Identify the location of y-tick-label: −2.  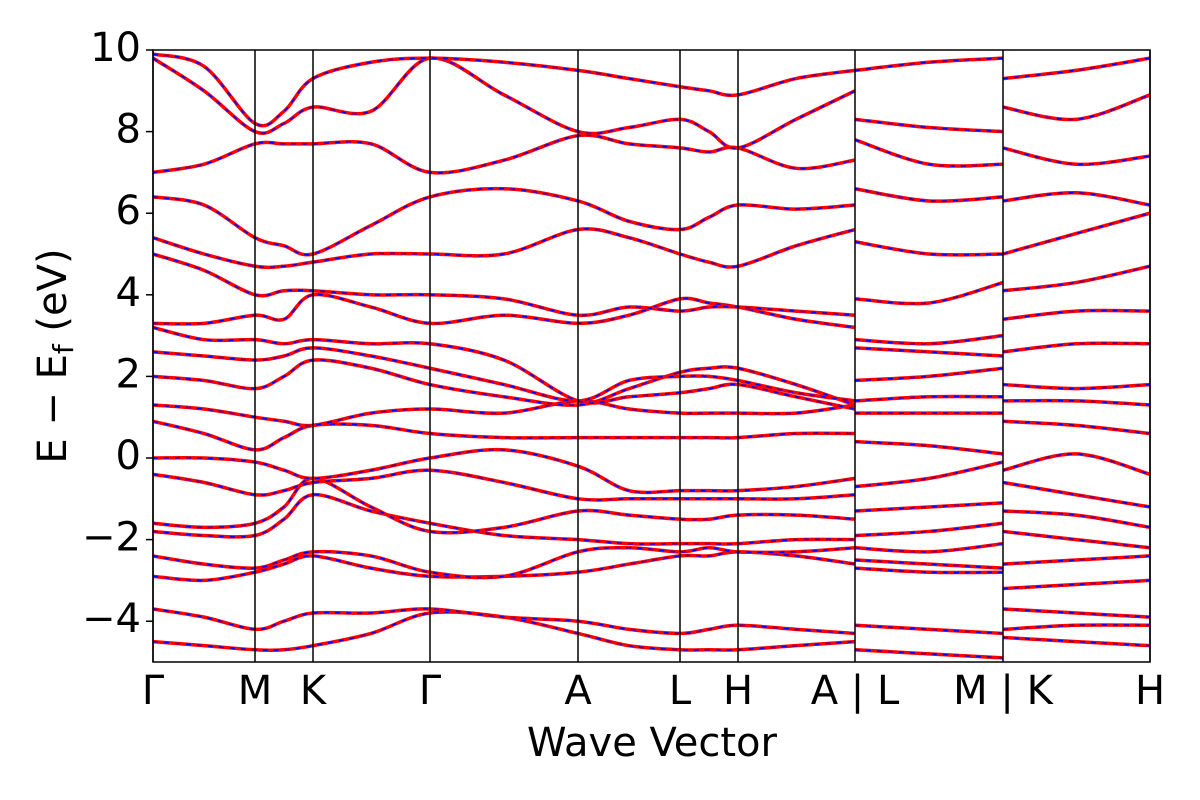
(111, 538).